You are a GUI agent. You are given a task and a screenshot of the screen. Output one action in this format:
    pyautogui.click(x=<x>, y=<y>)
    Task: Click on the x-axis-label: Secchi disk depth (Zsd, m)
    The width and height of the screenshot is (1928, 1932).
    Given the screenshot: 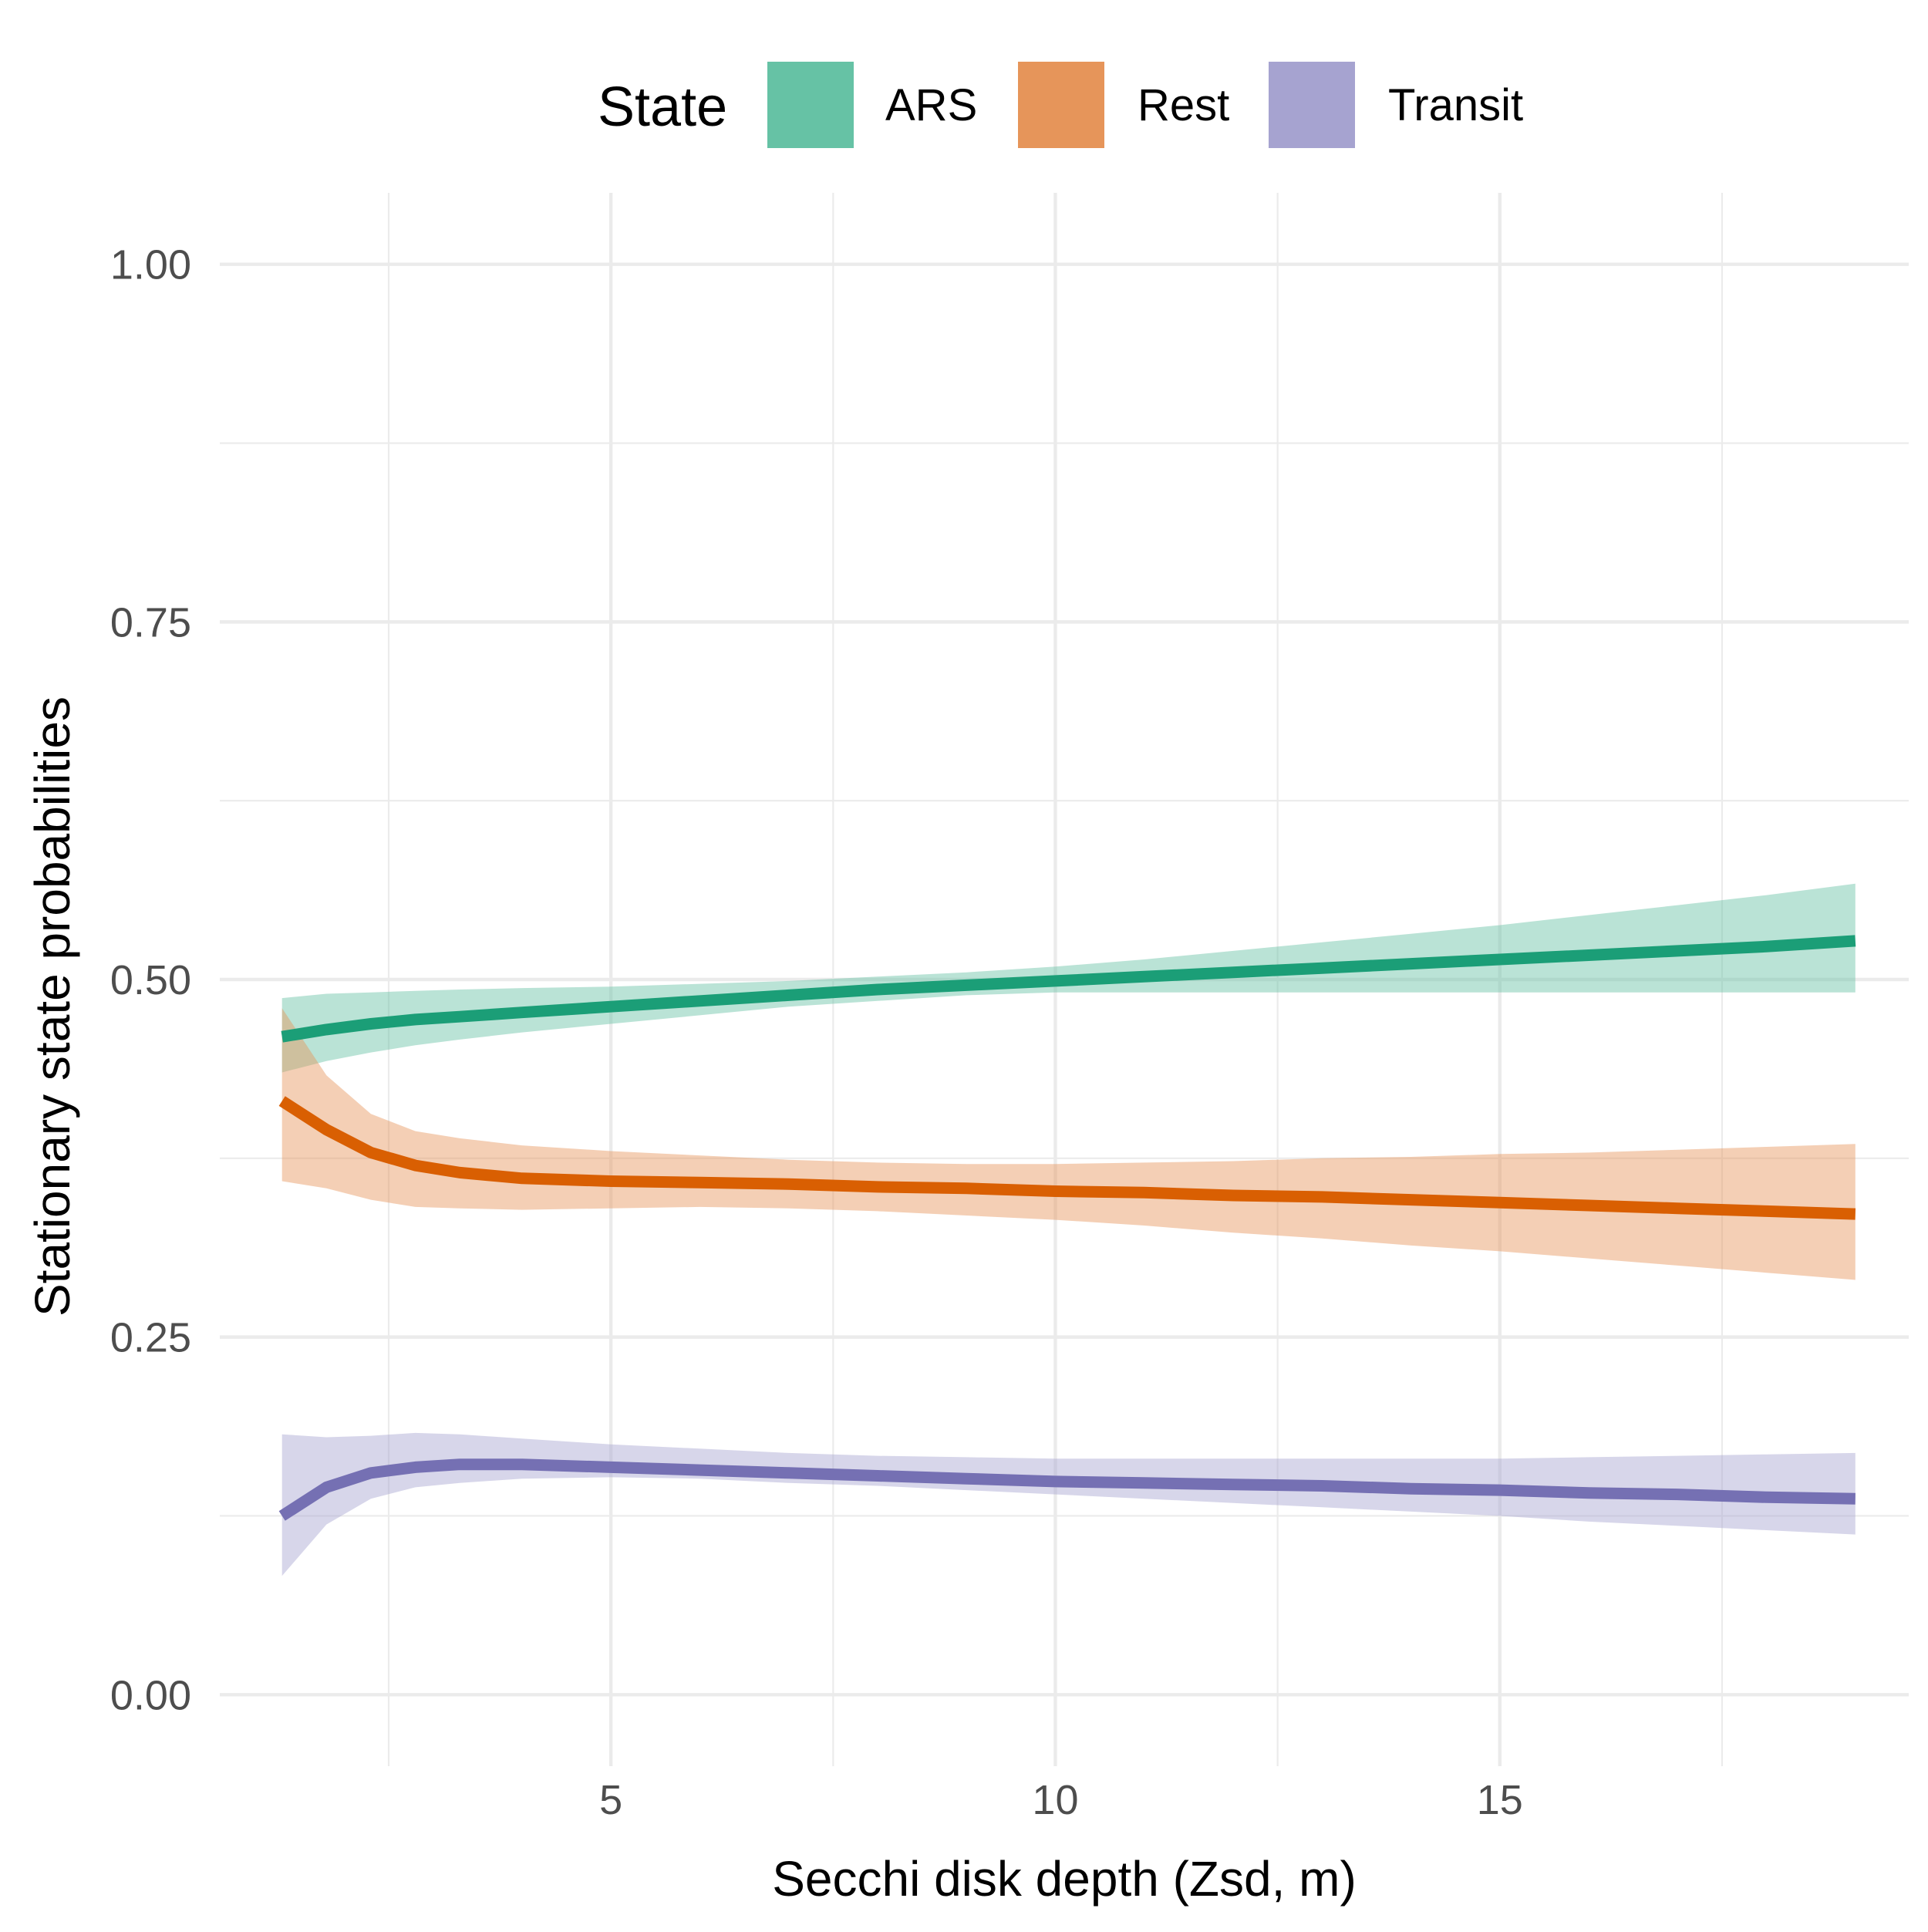 What is the action you would take?
    pyautogui.click(x=1064, y=1879)
    